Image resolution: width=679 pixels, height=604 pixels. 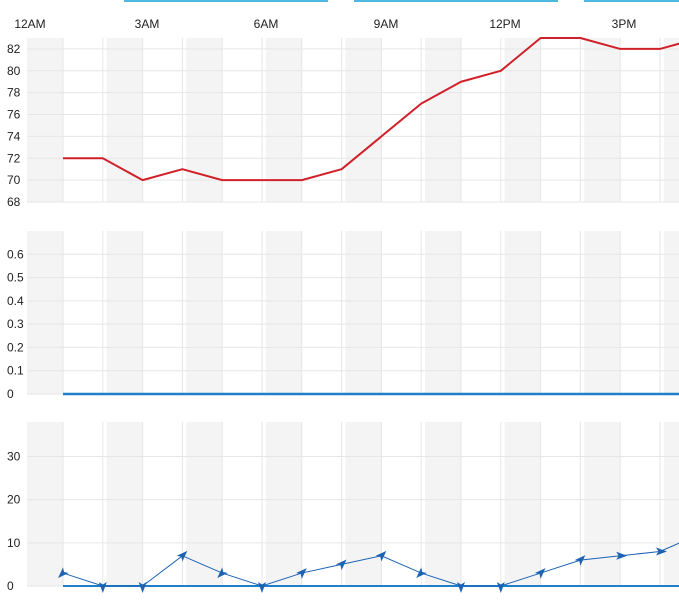 I want to click on x-tick-label: 12AM, so click(x=29, y=24).